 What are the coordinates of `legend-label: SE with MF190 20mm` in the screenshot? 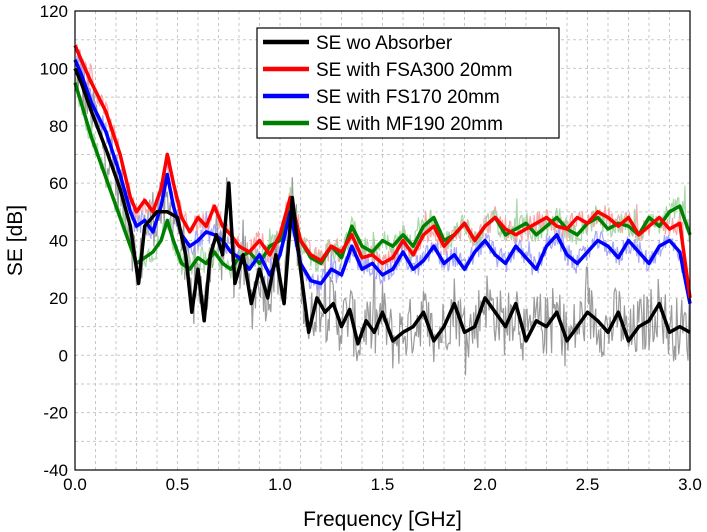 It's located at (409, 124).